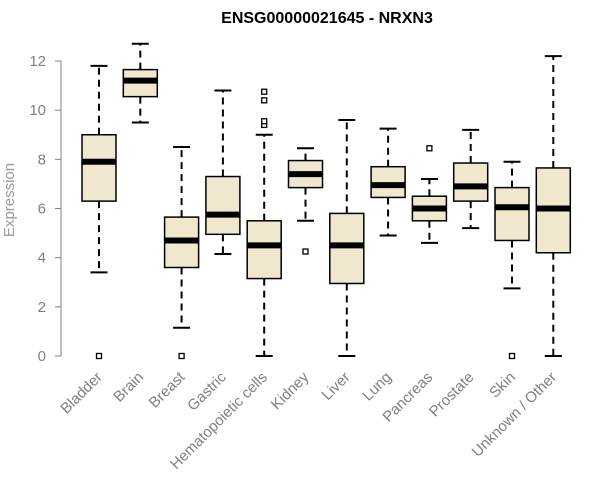 The height and width of the screenshot is (500, 600). Describe the element at coordinates (377, 387) in the screenshot. I see `x-tick-label-lung: Lung` at that location.